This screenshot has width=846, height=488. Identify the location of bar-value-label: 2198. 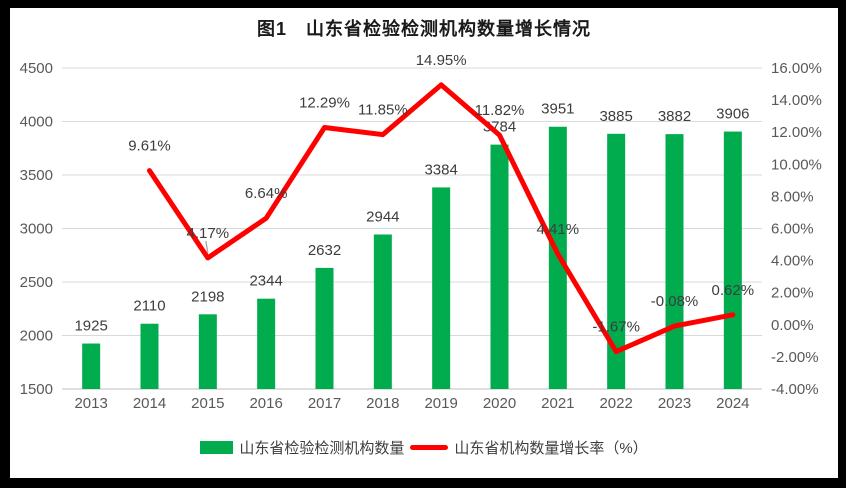
(207, 296).